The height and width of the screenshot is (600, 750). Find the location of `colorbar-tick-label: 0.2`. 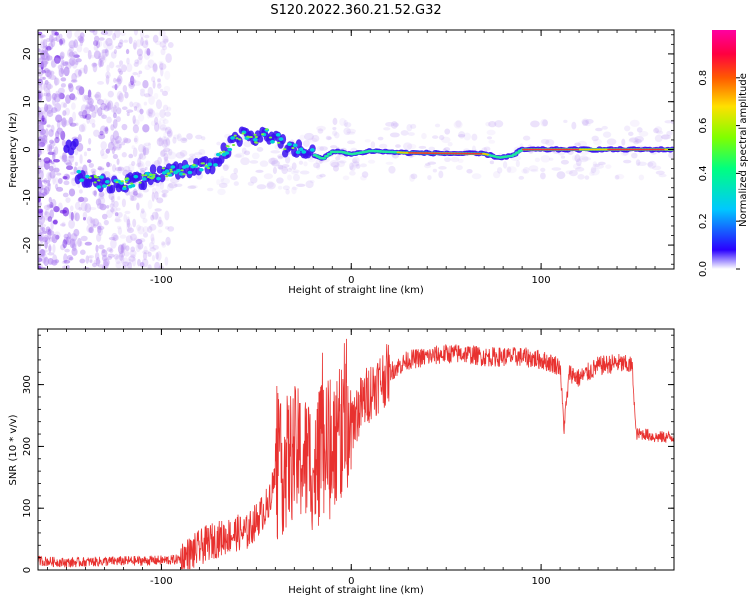

colorbar-tick-label: 0.2 is located at coordinates (703, 221).